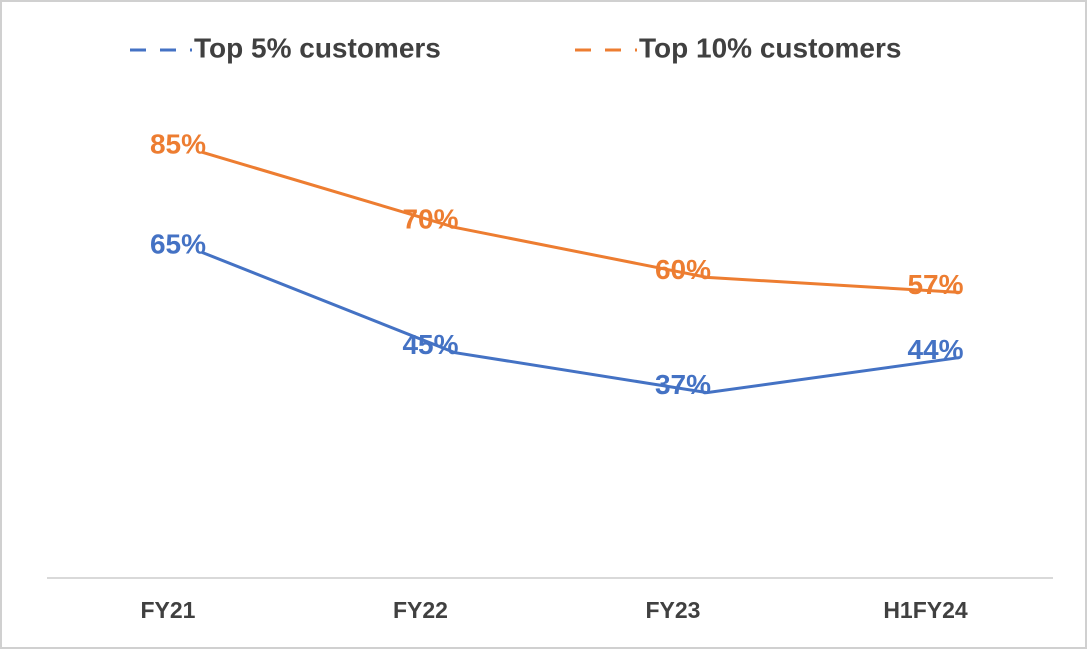 This screenshot has height=649, width=1087. What do you see at coordinates (683, 269) in the screenshot?
I see `data-label: 60%` at bounding box center [683, 269].